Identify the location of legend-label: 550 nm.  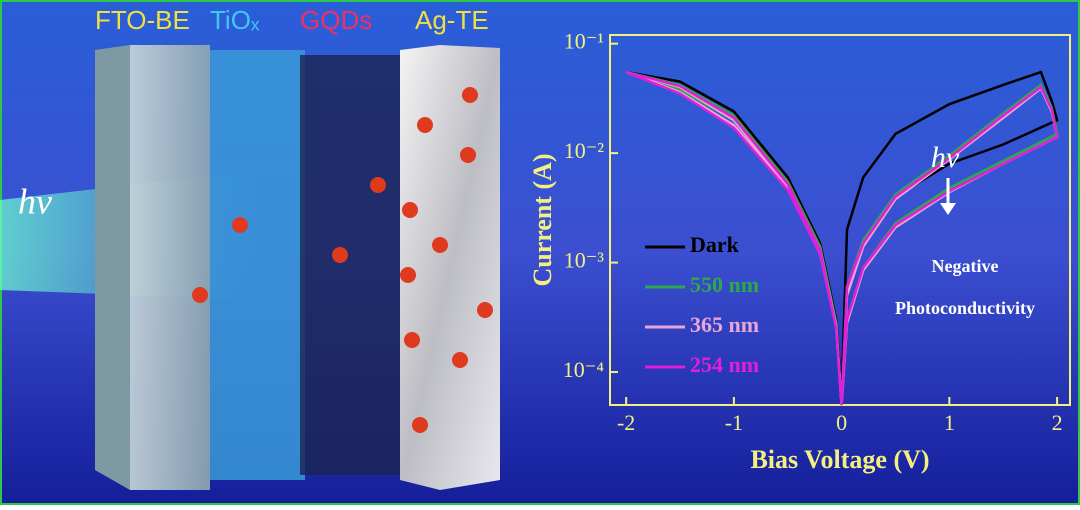
(724, 284).